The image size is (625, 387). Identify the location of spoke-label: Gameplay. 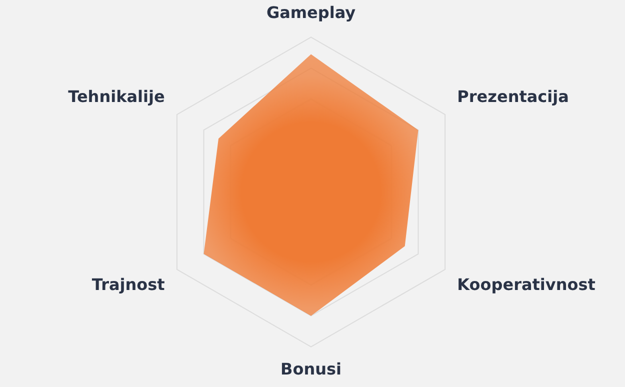
(311, 12).